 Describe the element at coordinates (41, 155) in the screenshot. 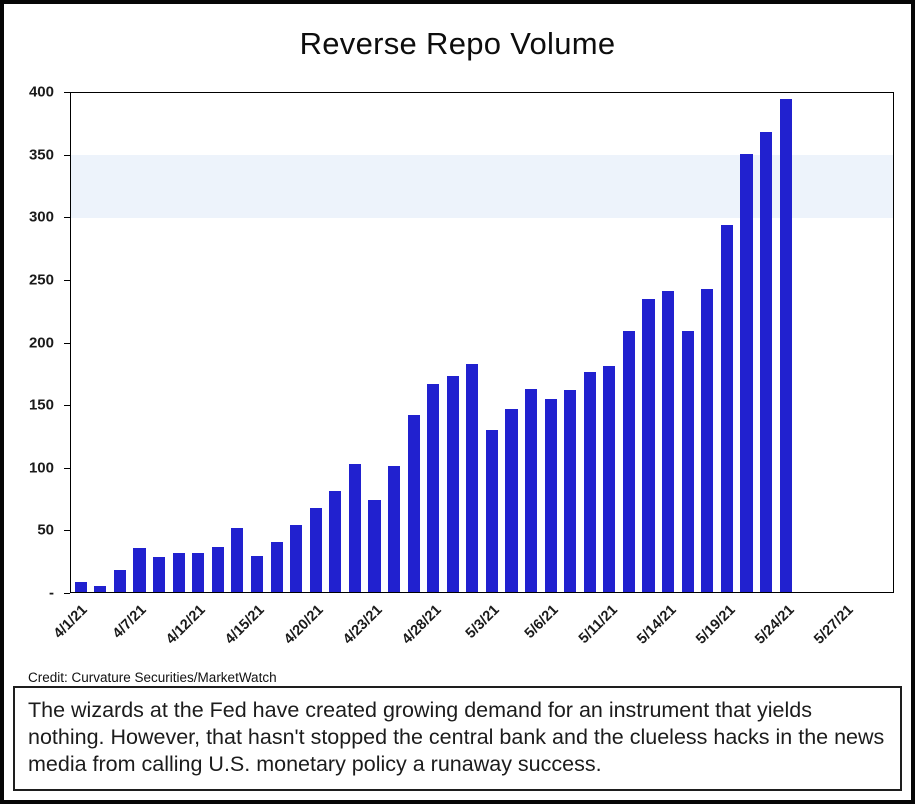

I see `y-tick-label: 350` at that location.